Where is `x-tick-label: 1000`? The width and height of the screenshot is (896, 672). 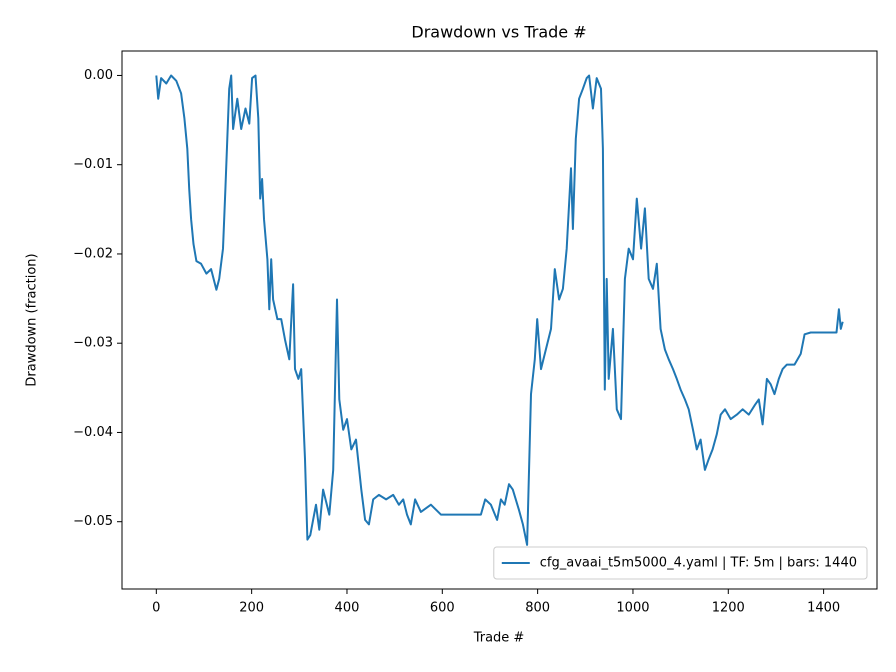
x-tick-label: 1000 is located at coordinates (632, 608).